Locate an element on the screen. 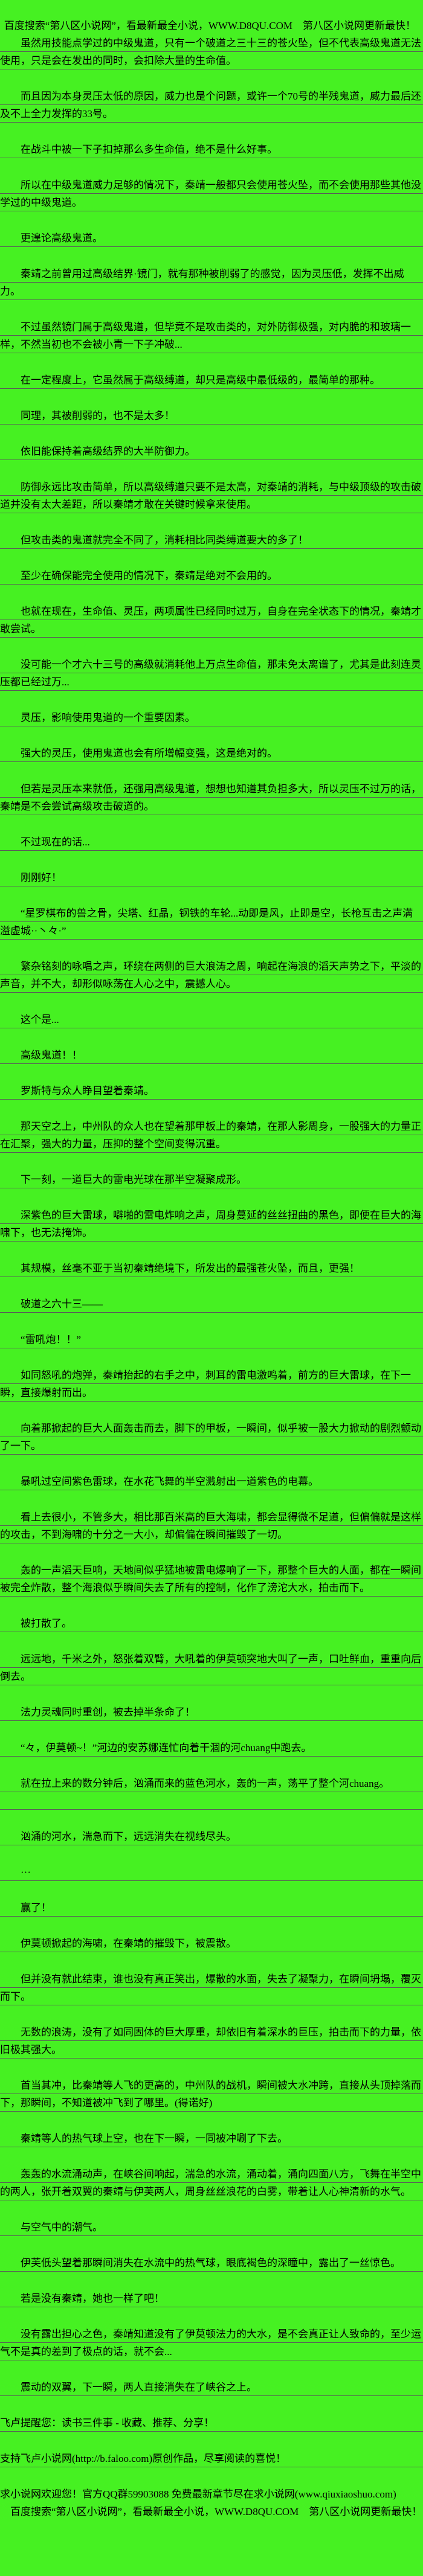 The height and width of the screenshot is (2576, 423). novel-paragraph: 破道之六十三—— is located at coordinates (211, 1304).